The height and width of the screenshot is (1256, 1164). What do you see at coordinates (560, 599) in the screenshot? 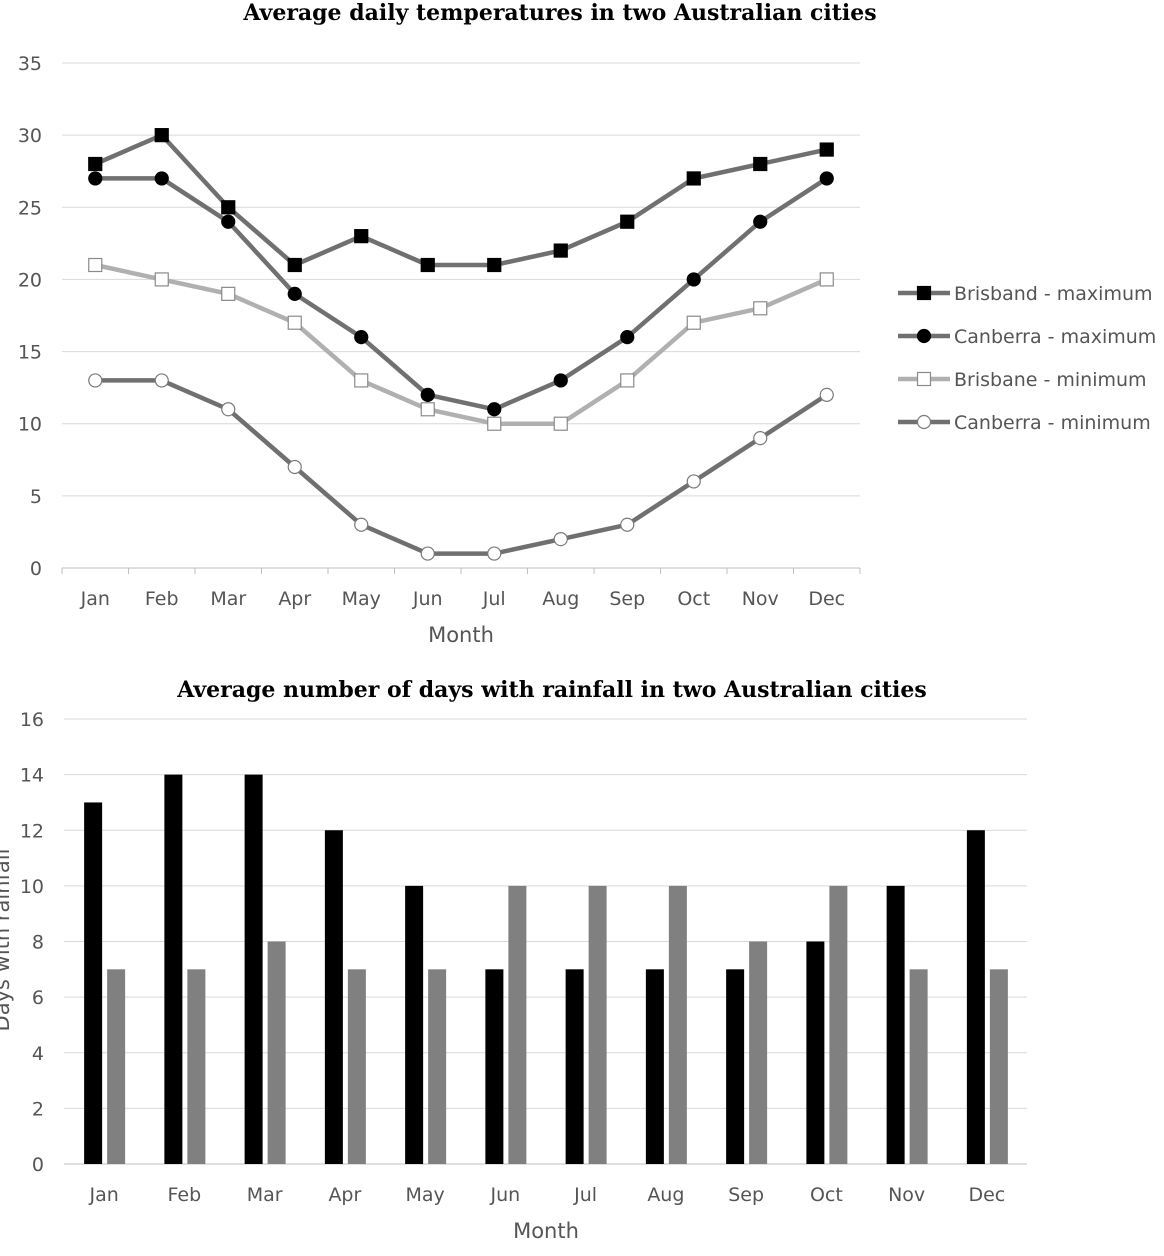
I see `temperature-x-tick-label: Aug` at bounding box center [560, 599].